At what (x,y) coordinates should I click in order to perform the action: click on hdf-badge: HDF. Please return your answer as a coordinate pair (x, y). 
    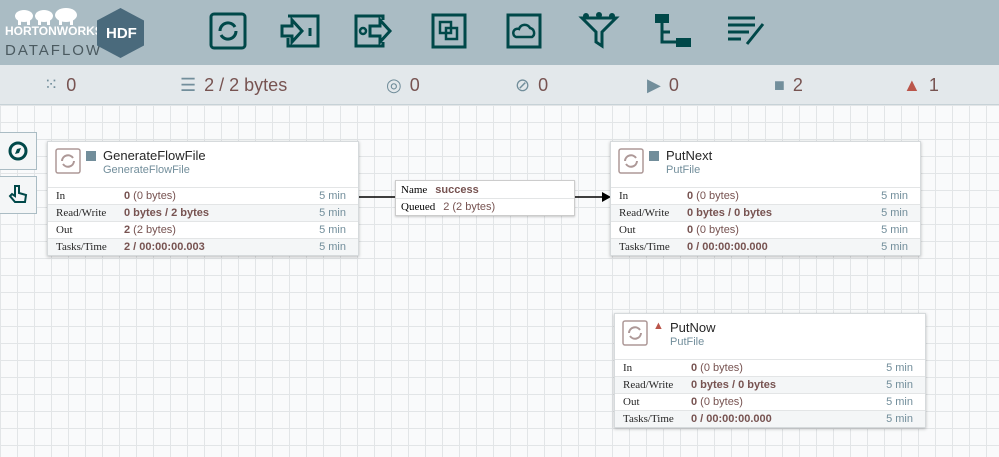
    Looking at the image, I should click on (120, 33).